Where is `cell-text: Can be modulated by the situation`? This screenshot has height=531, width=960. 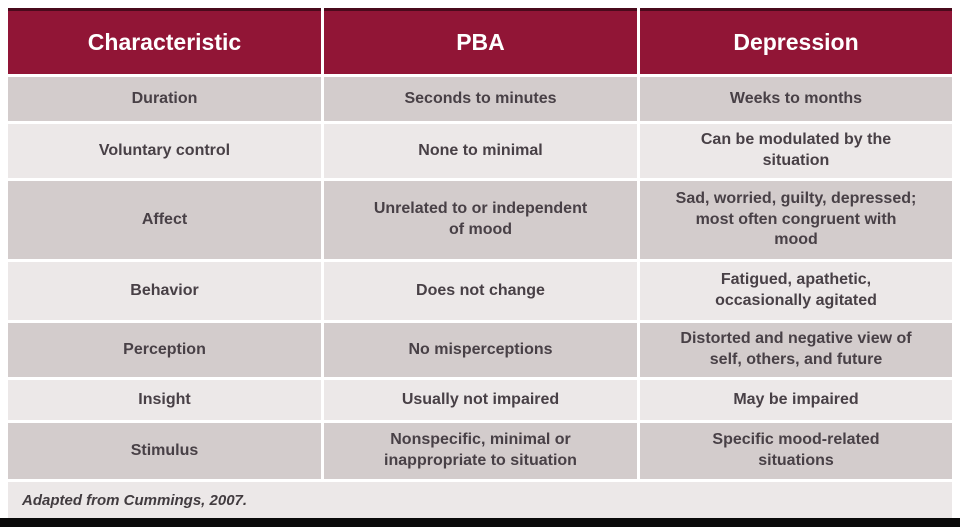
cell-text: Can be modulated by the situation is located at coordinates (796, 150).